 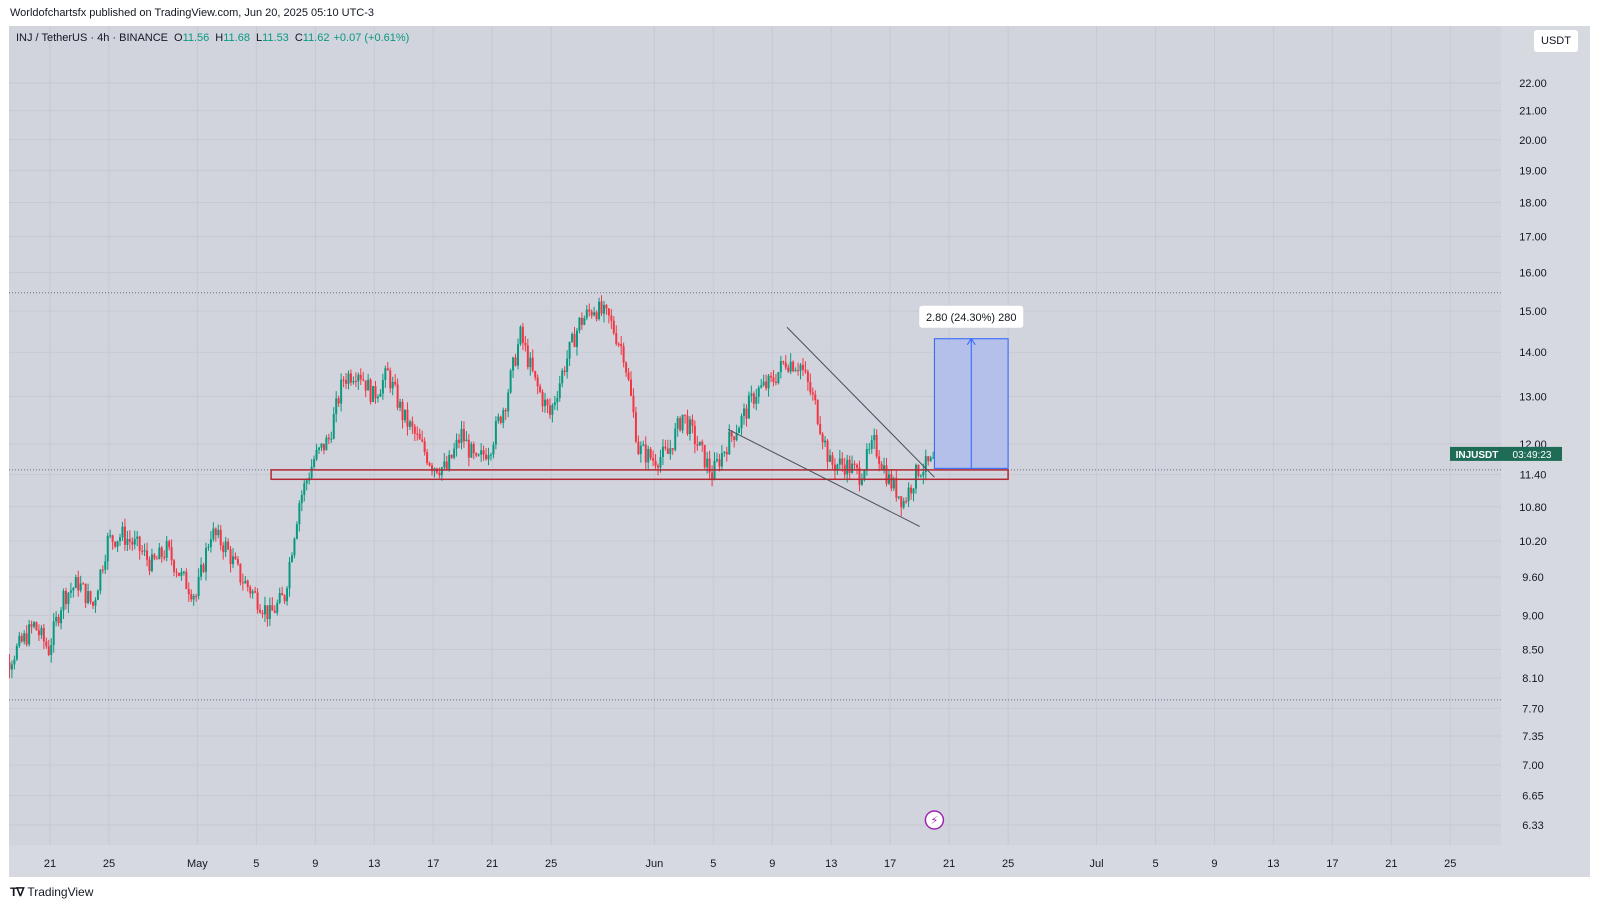 What do you see at coordinates (639, 475) in the screenshot?
I see `support-zone` at bounding box center [639, 475].